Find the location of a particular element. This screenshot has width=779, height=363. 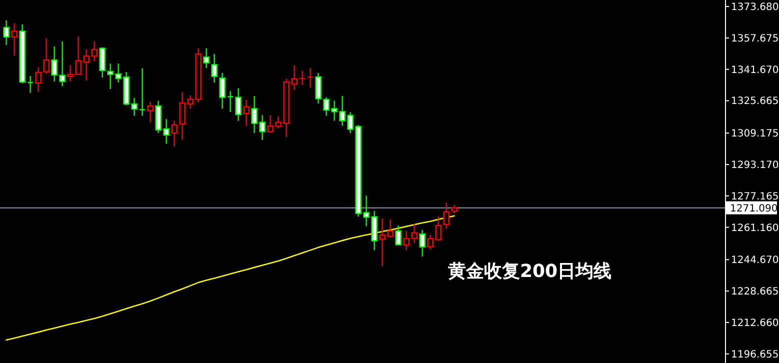

y-tick-label: 1325.665 is located at coordinates (755, 102).